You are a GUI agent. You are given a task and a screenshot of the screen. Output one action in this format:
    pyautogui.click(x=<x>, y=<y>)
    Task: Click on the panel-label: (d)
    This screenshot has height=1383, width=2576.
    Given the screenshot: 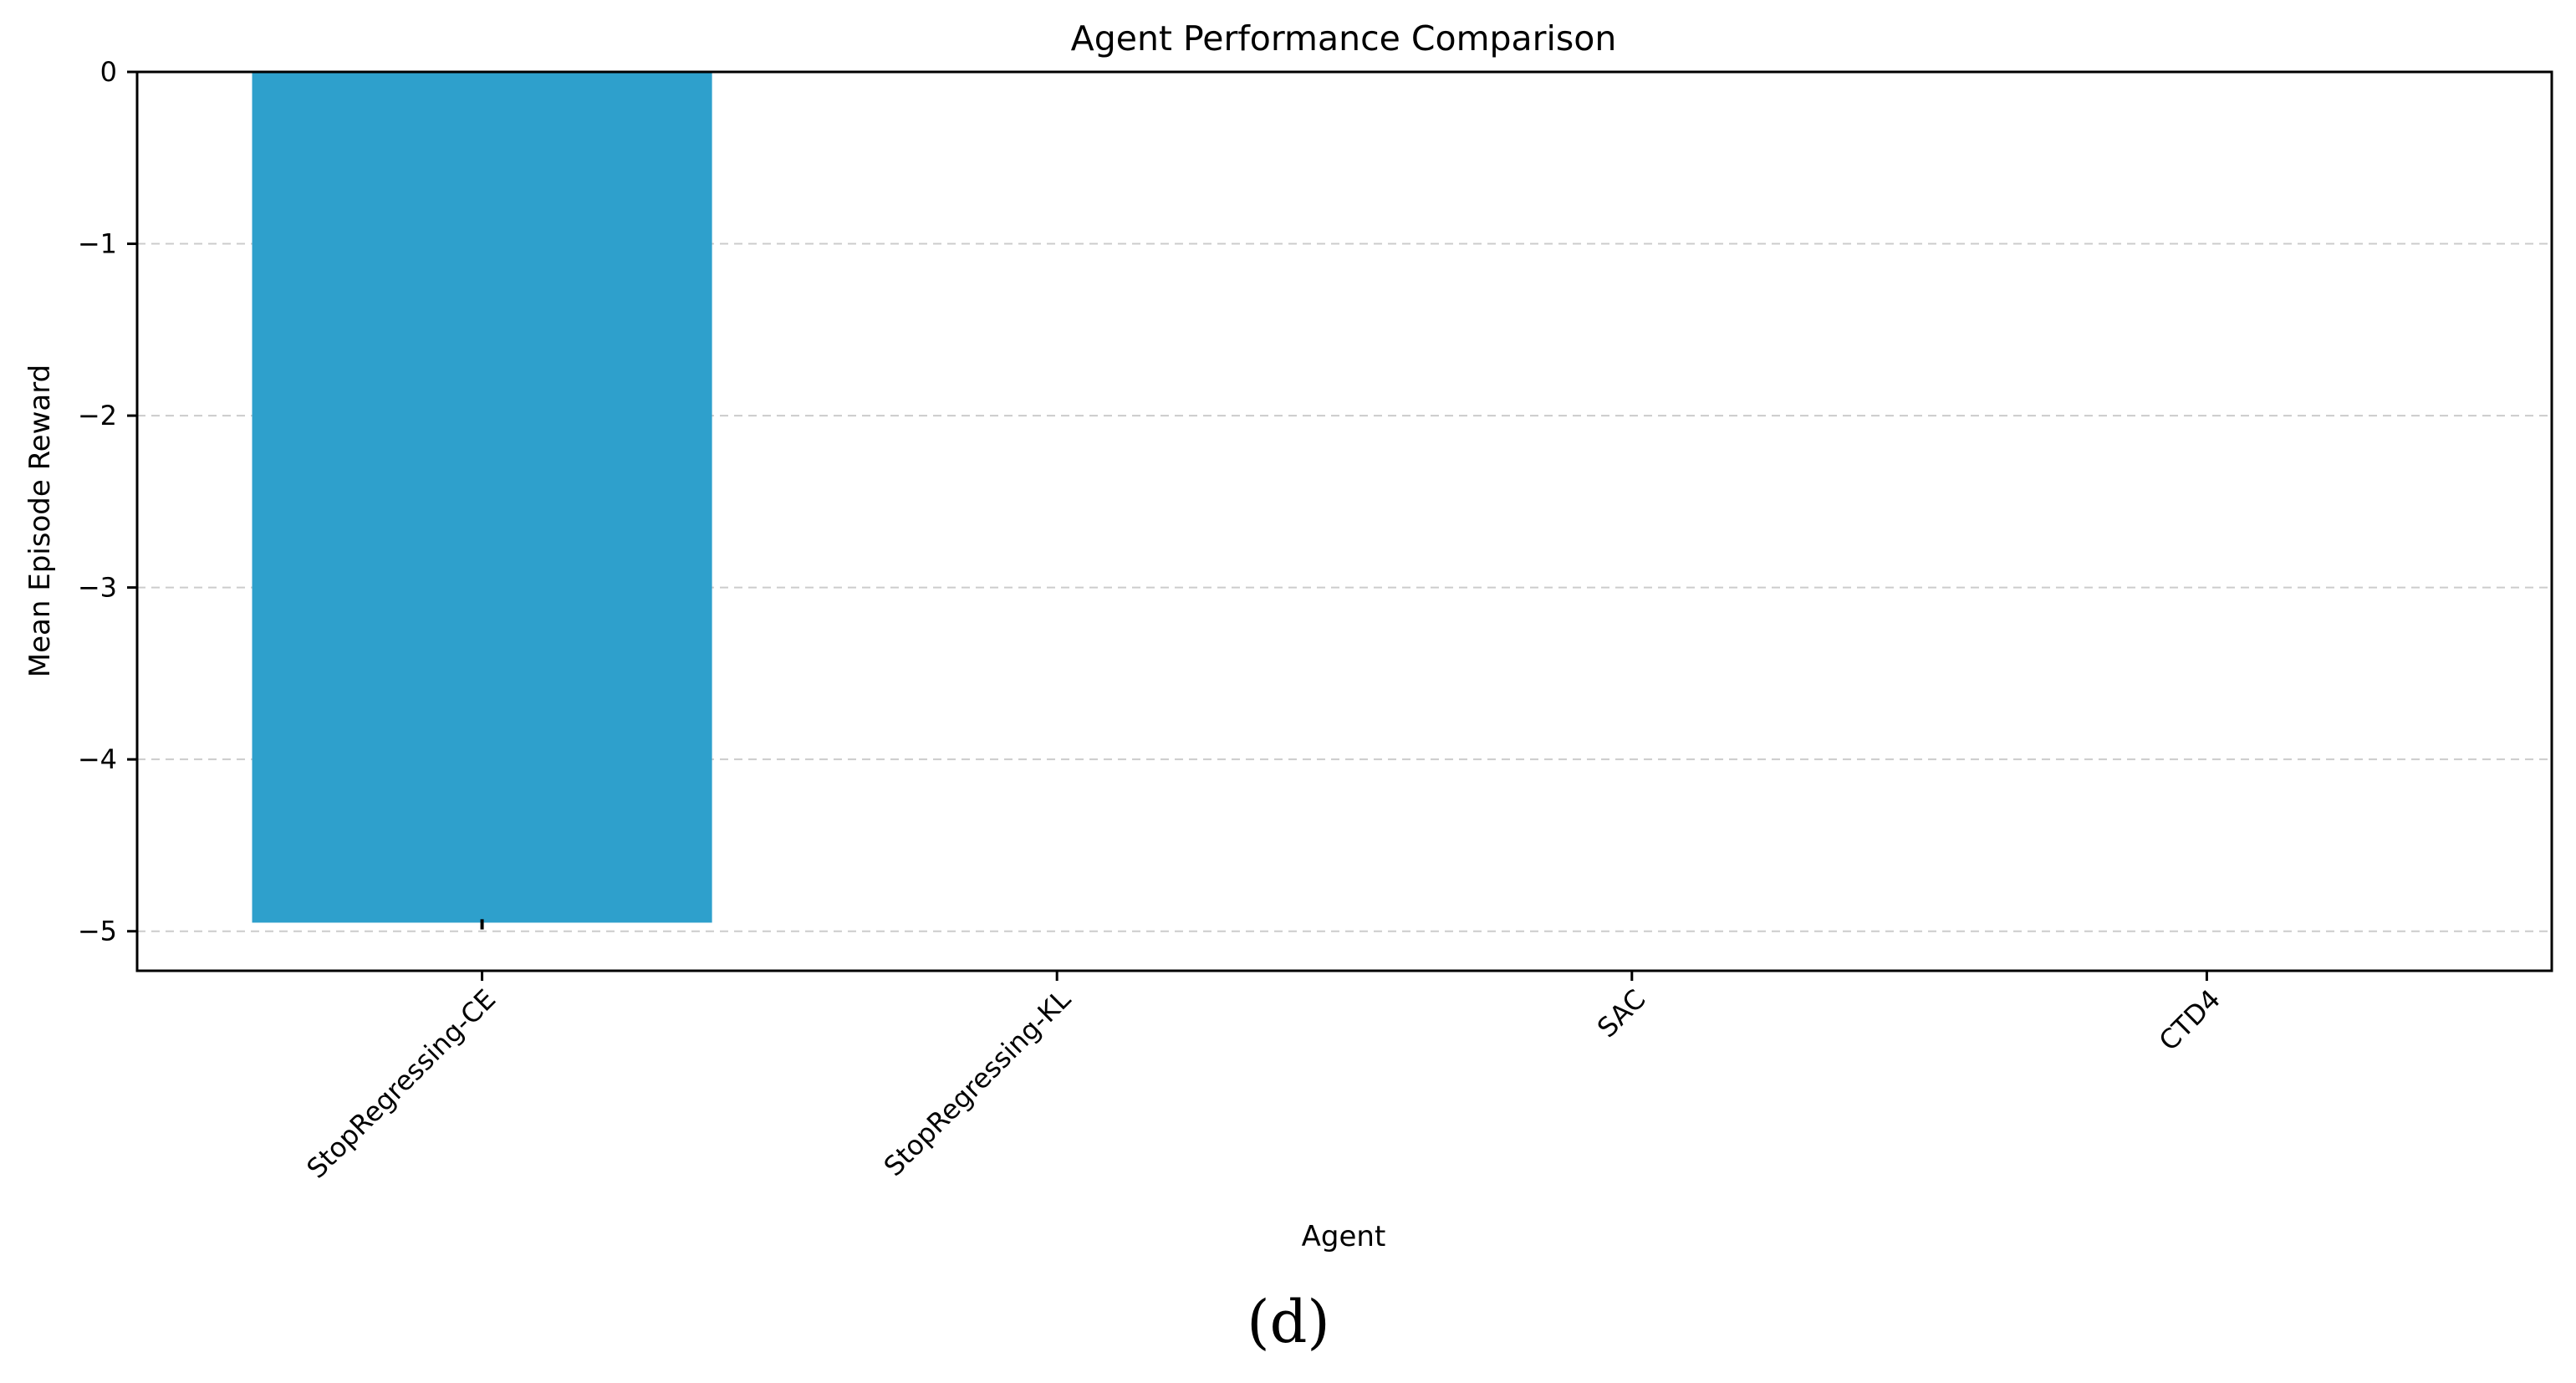 What is the action you would take?
    pyautogui.click(x=1288, y=1322)
    